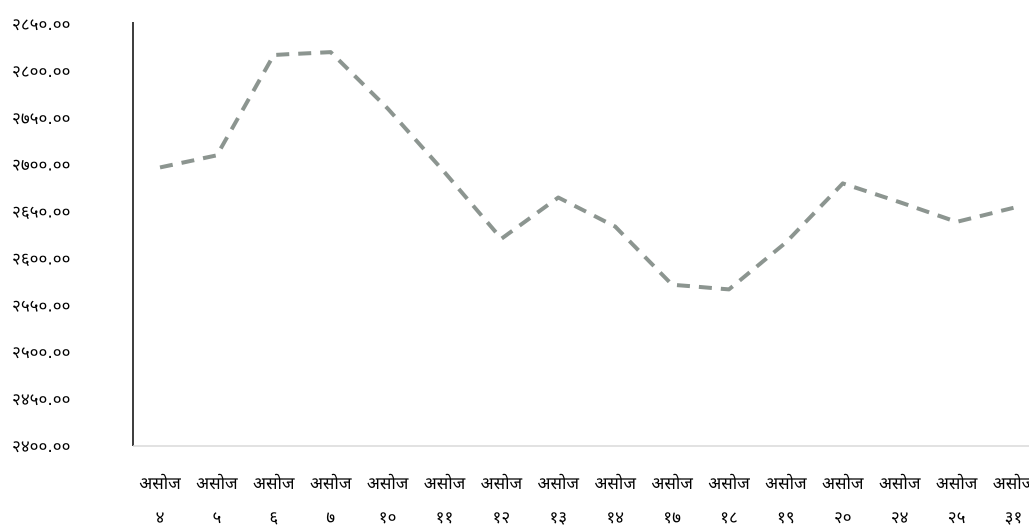 Image resolution: width=1029 pixels, height=529 pixels. I want to click on x-tick-label-day: ६, so click(273, 518).